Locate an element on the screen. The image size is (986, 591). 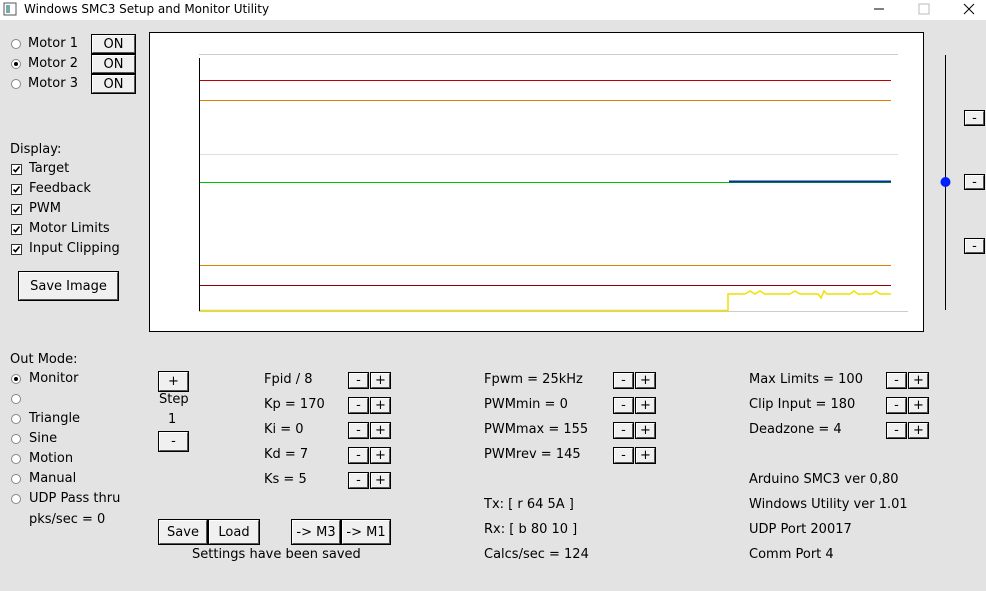
info-text: Windows Utility ver 1.01 is located at coordinates (828, 504).